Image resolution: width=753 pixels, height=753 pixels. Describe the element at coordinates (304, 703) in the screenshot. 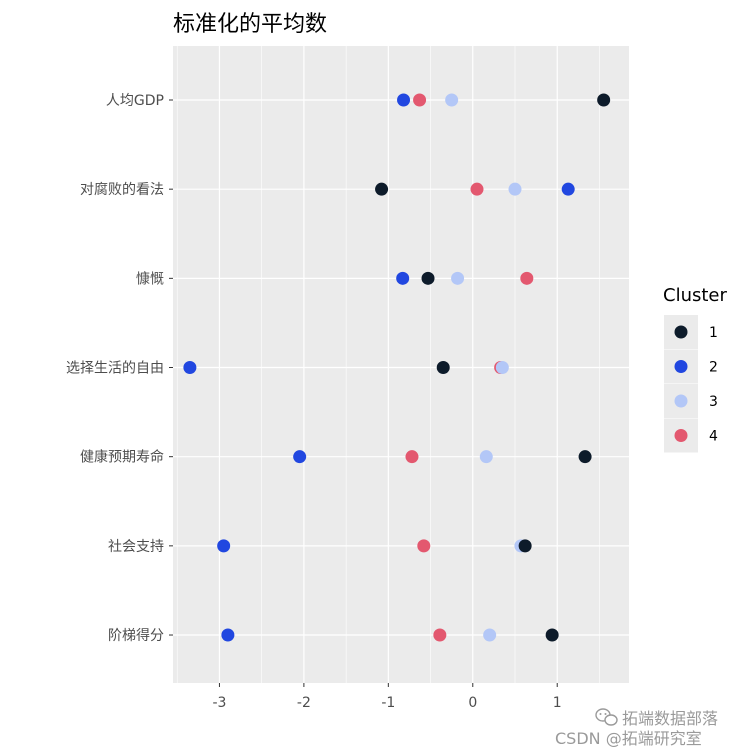

I see `x-tick-label: -2` at that location.